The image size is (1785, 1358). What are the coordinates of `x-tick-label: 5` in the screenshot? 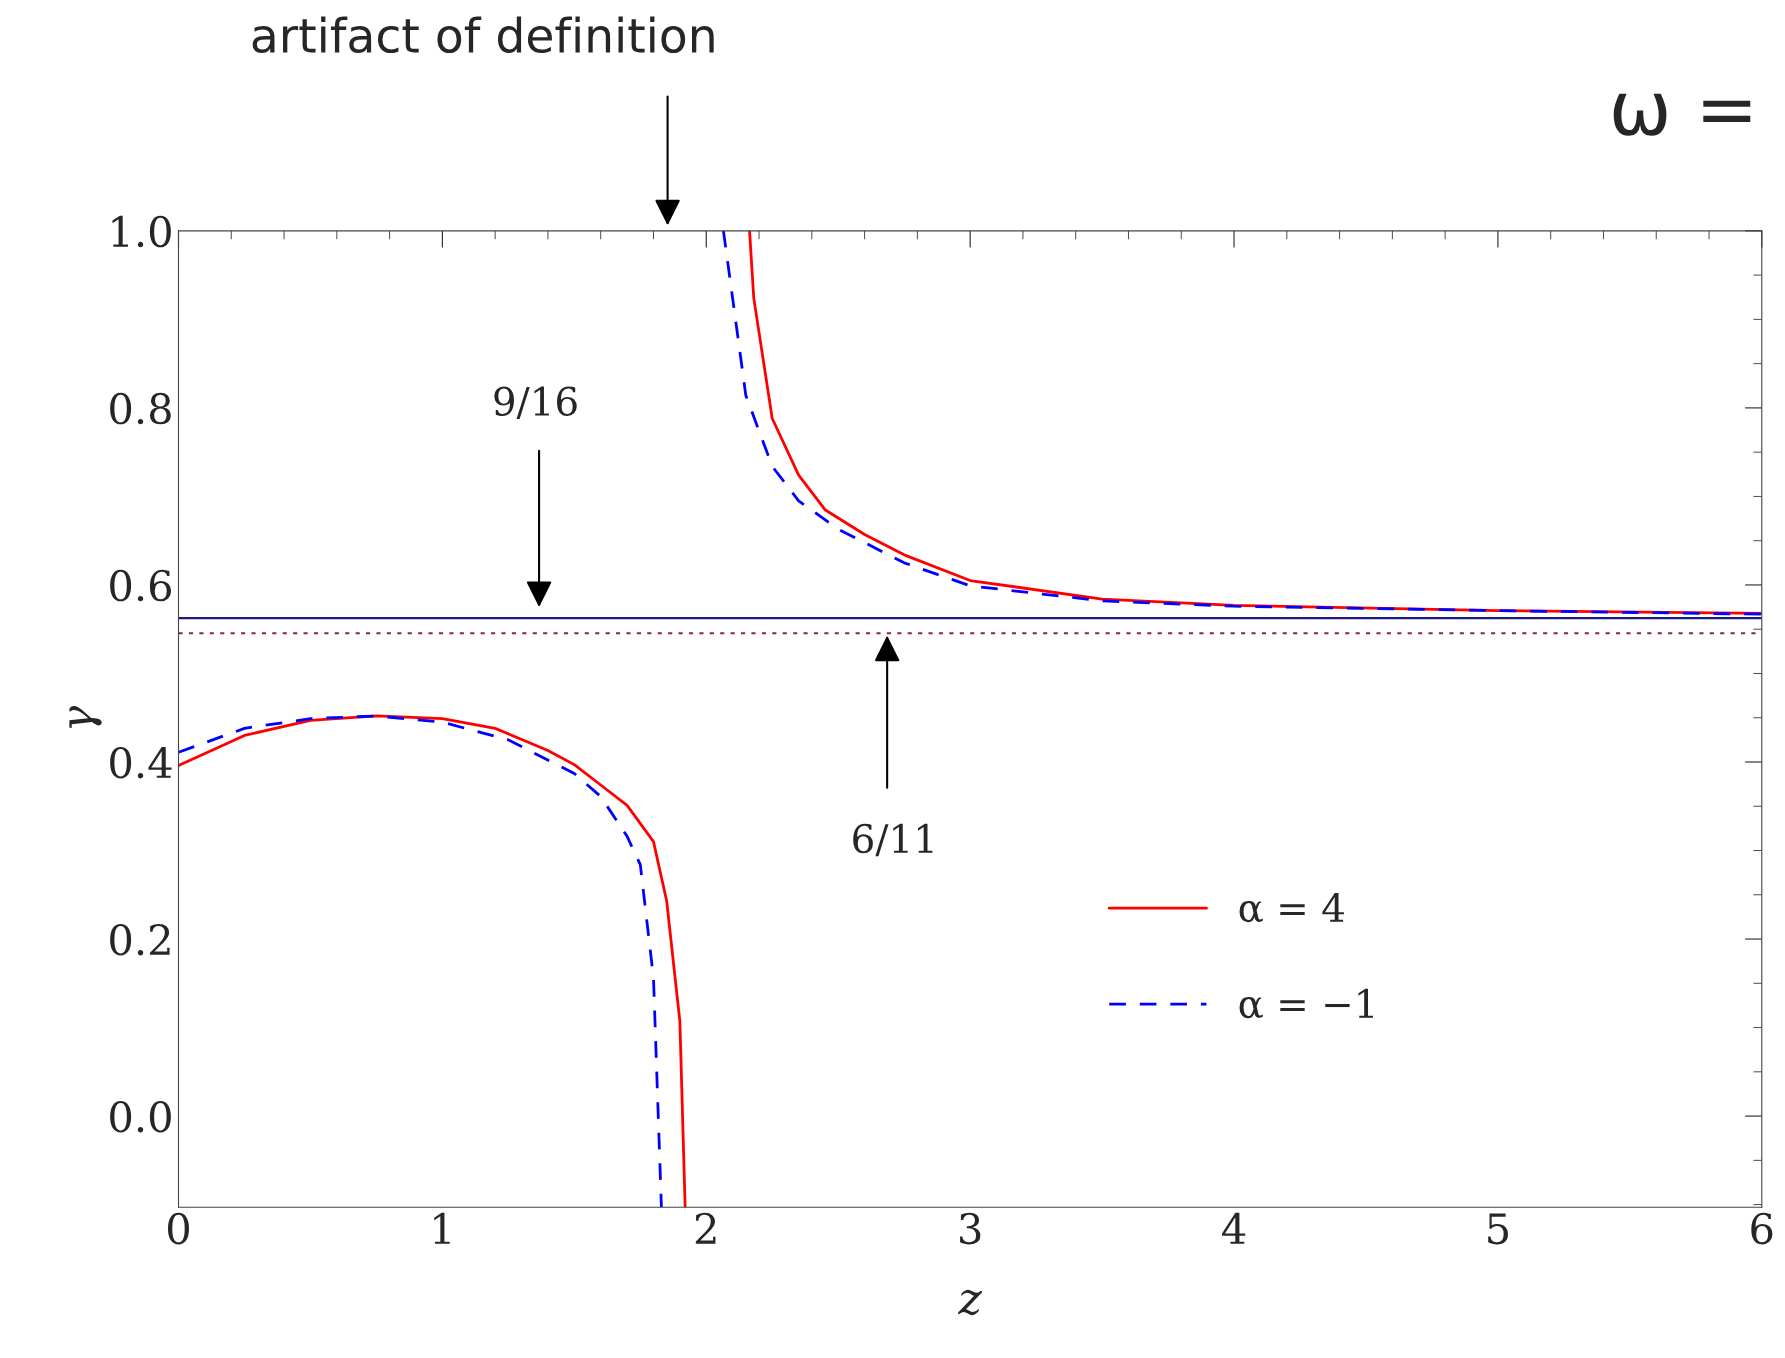 It's located at (1498, 1229).